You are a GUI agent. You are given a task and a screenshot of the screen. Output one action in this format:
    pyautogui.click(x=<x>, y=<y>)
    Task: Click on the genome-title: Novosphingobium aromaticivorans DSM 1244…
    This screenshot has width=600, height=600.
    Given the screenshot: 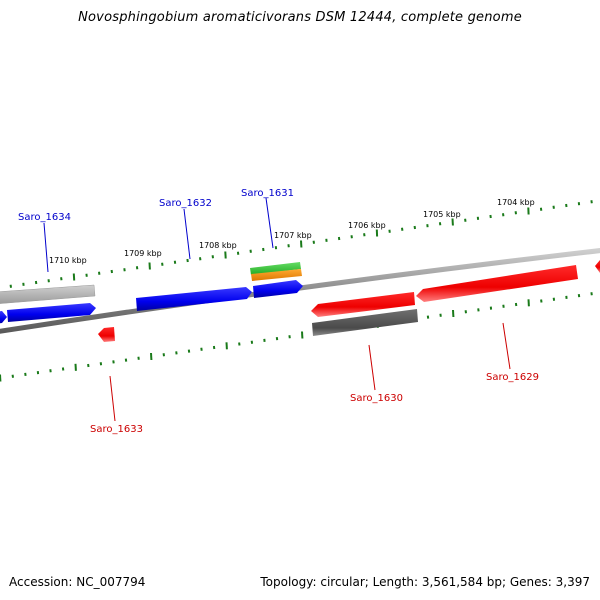 What is the action you would take?
    pyautogui.click(x=300, y=17)
    